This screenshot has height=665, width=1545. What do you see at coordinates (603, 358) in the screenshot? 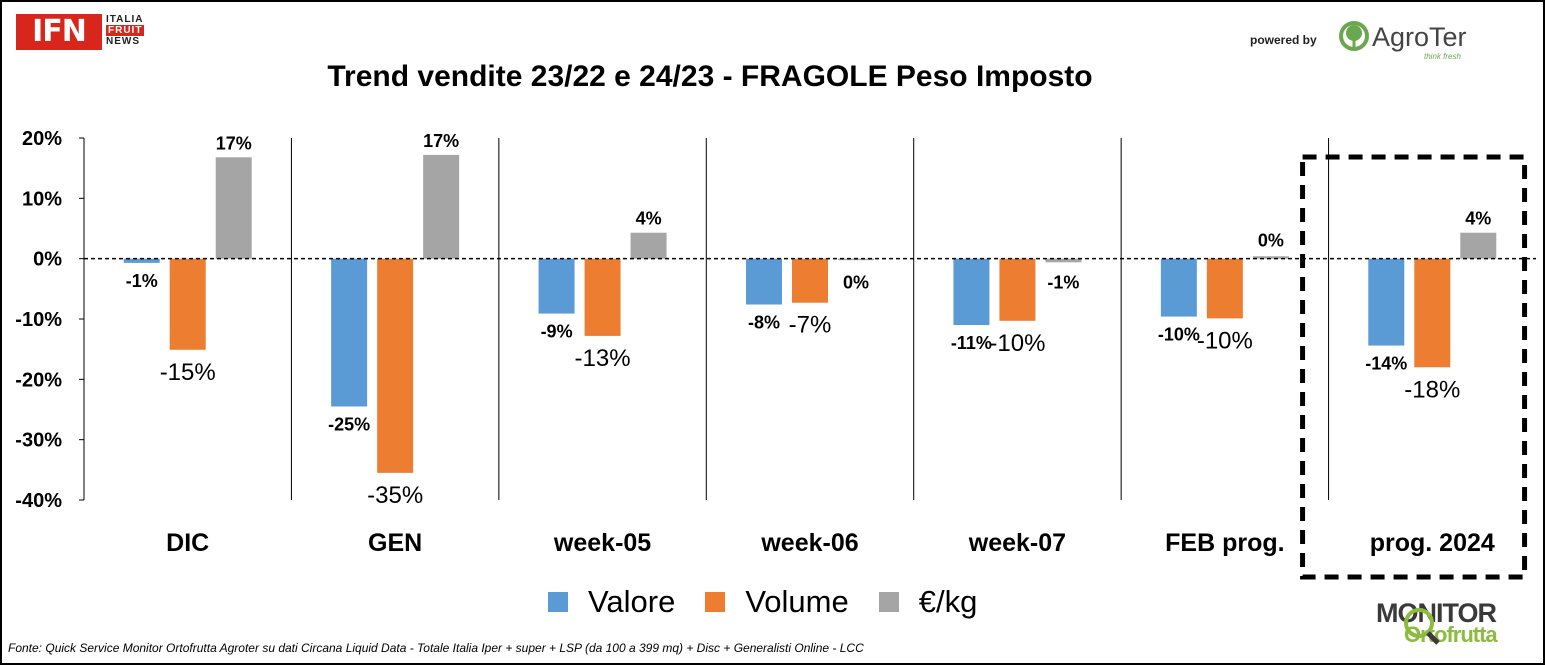
I see `data-label: -13%` at bounding box center [603, 358].